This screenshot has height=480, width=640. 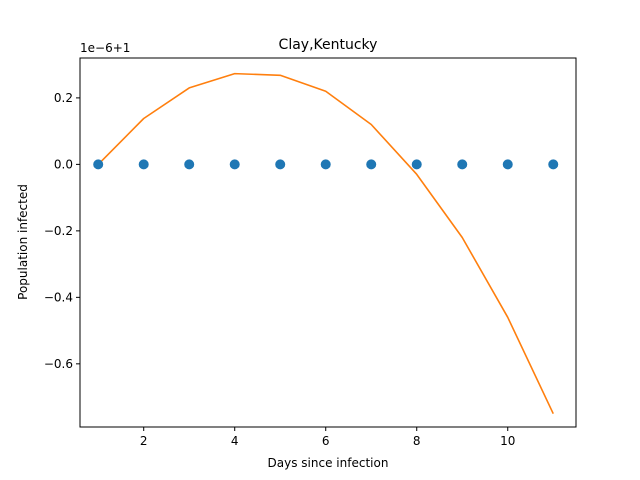 I want to click on y-offset-label: 1e−6+1, so click(x=105, y=48).